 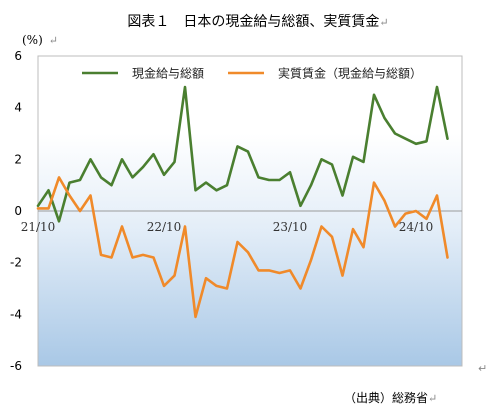 I want to click on x-tick-labels: 21/10 22/10 23/10 24/10, so click(x=227, y=227).